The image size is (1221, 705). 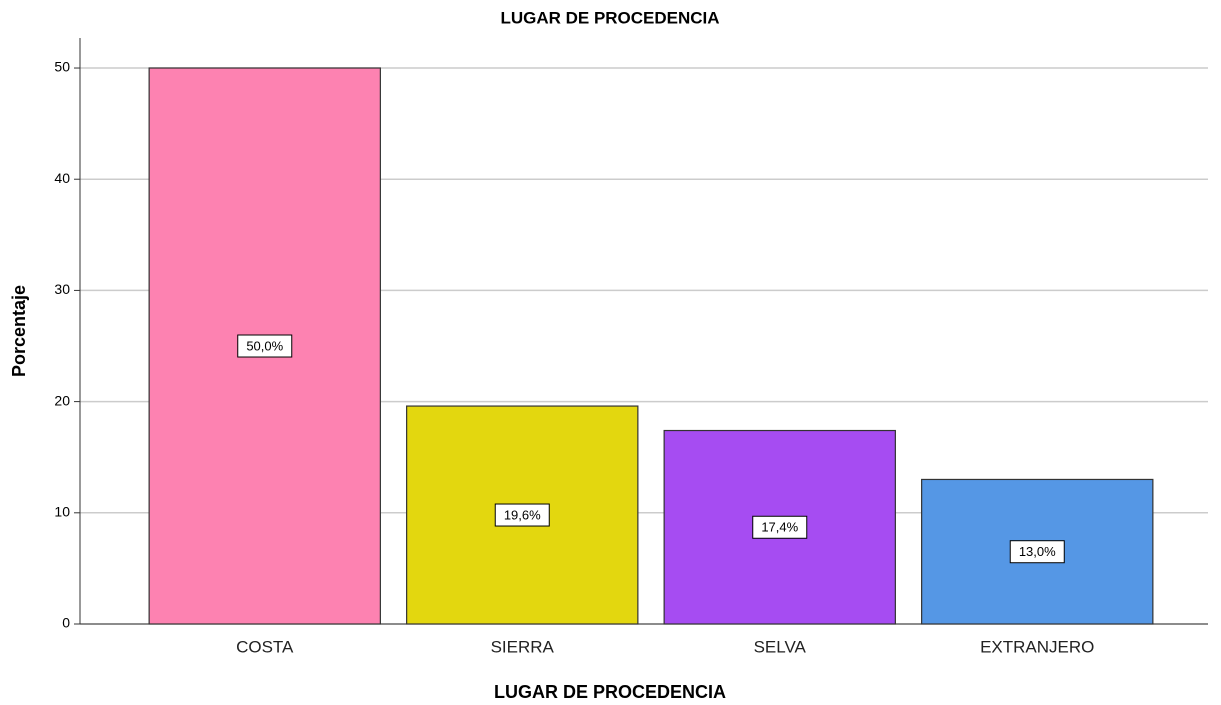 I want to click on x-tick-label: COSTA, so click(x=265, y=646).